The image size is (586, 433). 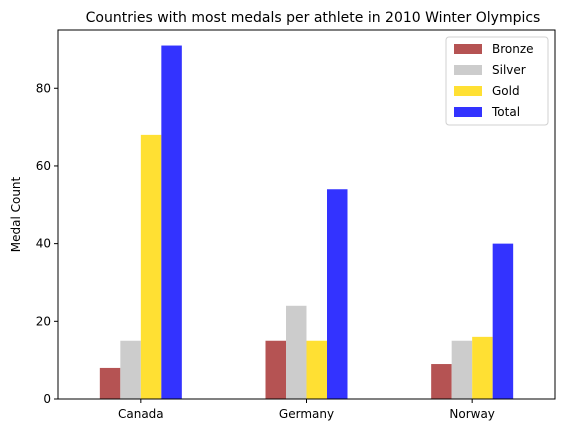 What do you see at coordinates (468, 49) in the screenshot?
I see `legend-swatch-bronze` at bounding box center [468, 49].